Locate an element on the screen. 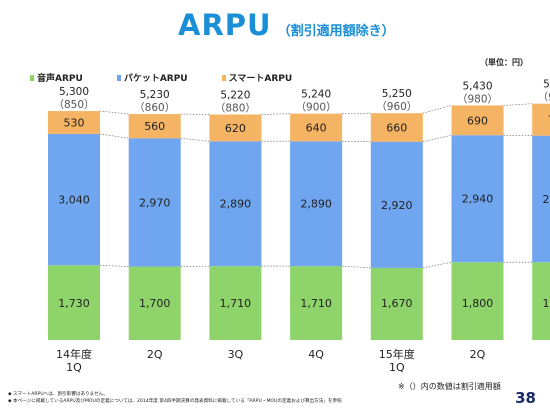 The image size is (550, 413). data-label-voice-5: 1,800 is located at coordinates (478, 303).